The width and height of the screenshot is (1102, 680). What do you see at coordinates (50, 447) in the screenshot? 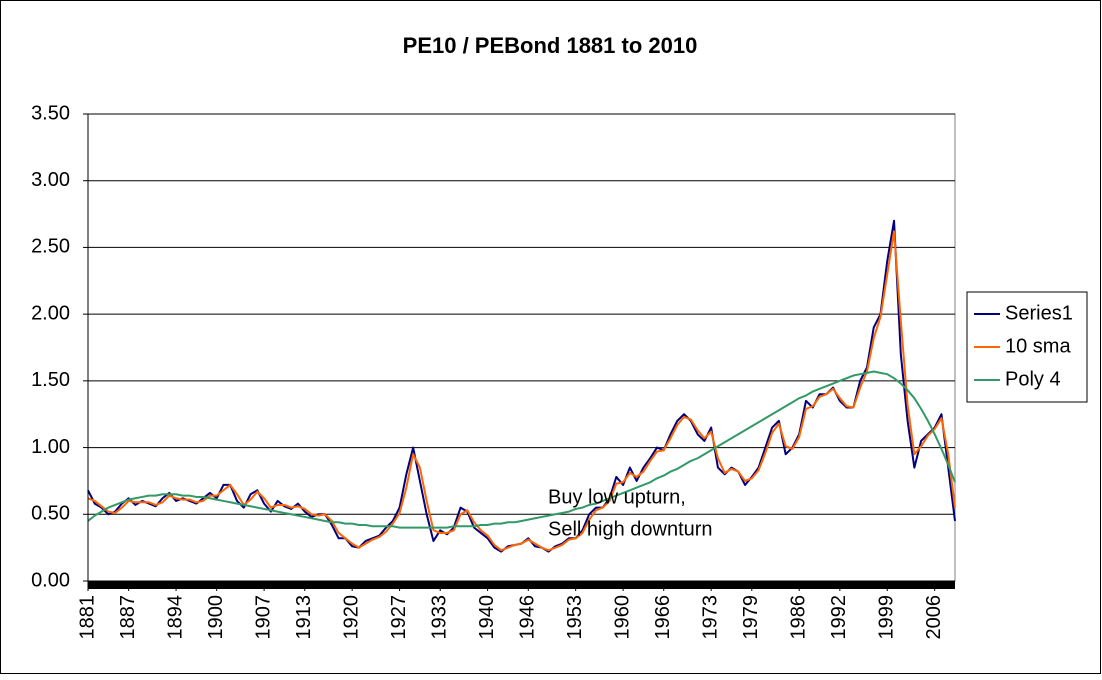
I see `y-tick-label: 1.00` at bounding box center [50, 447].